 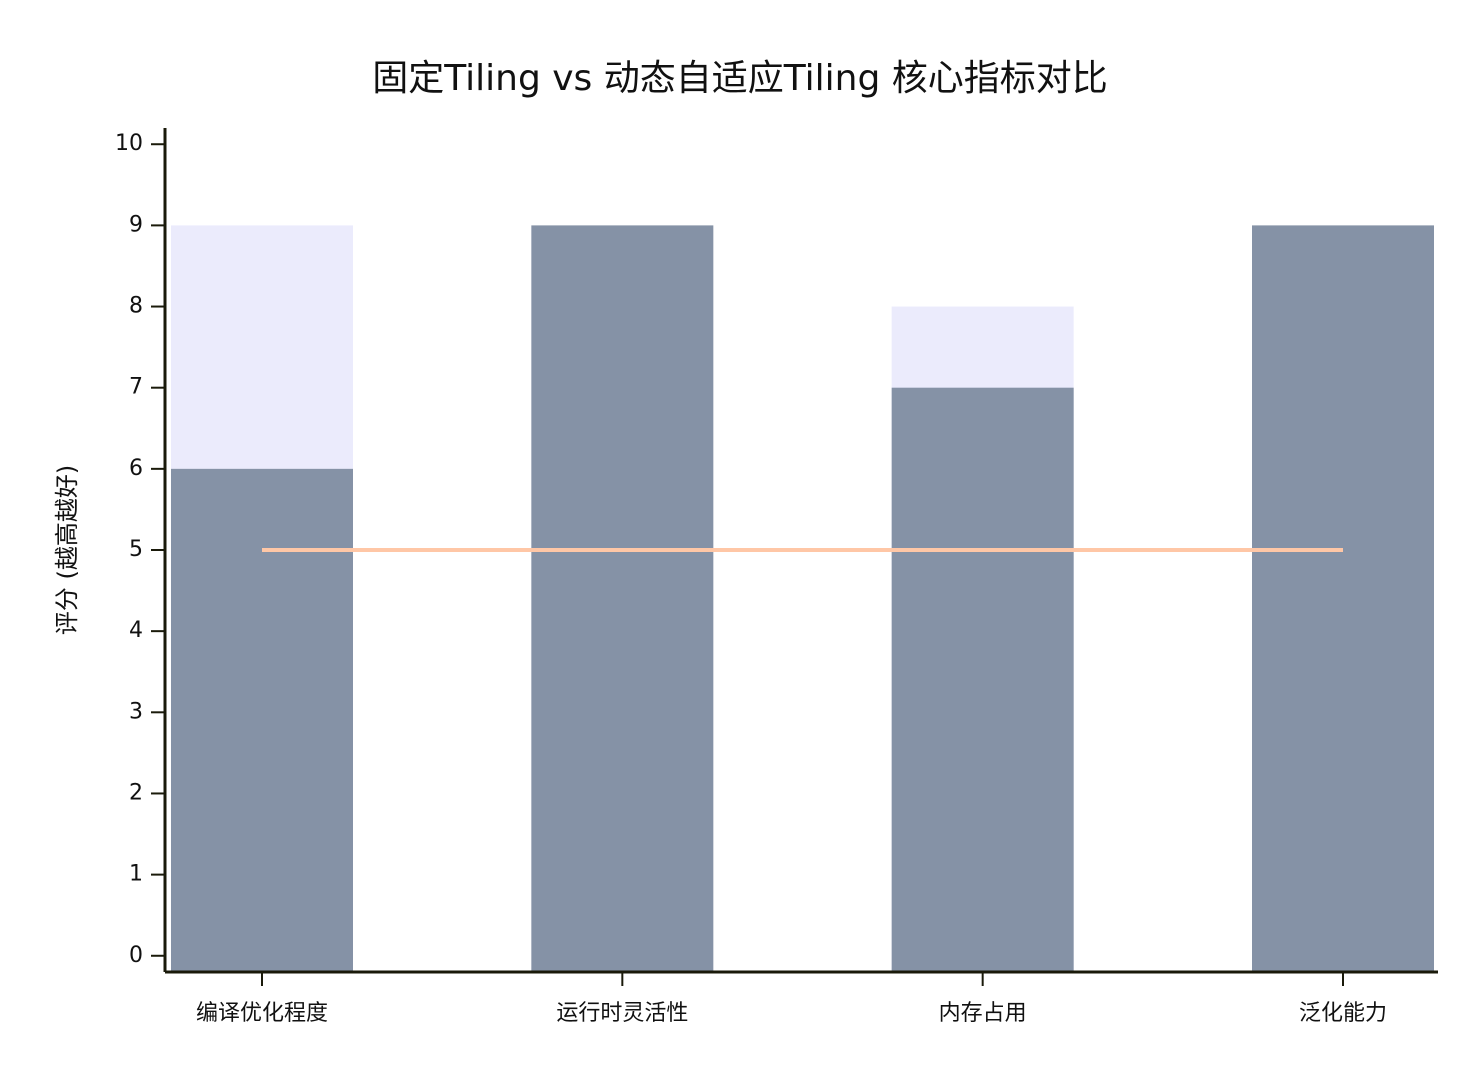 I want to click on y-tick-label: 10, so click(x=129, y=143).